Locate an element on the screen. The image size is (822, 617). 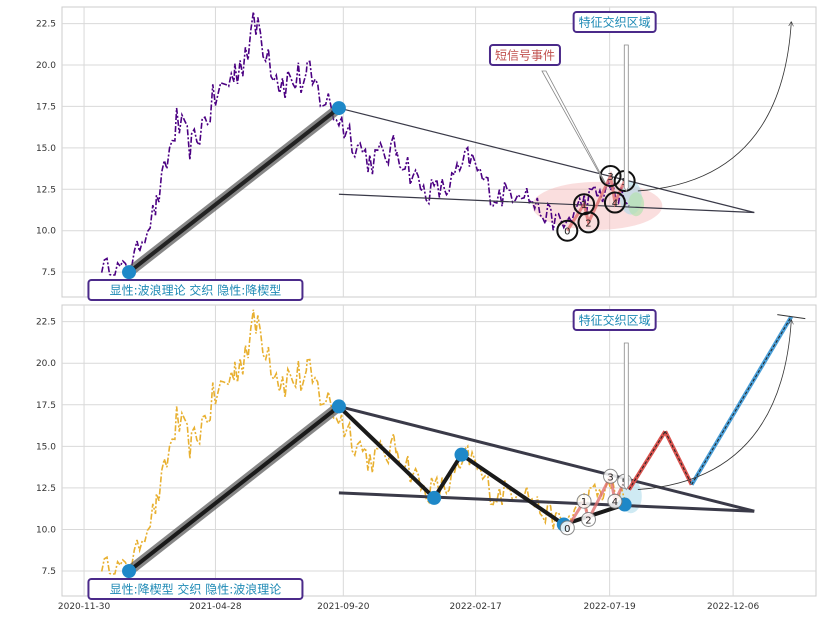
x-tick-label: 2022-07-19 is located at coordinates (609, 607).